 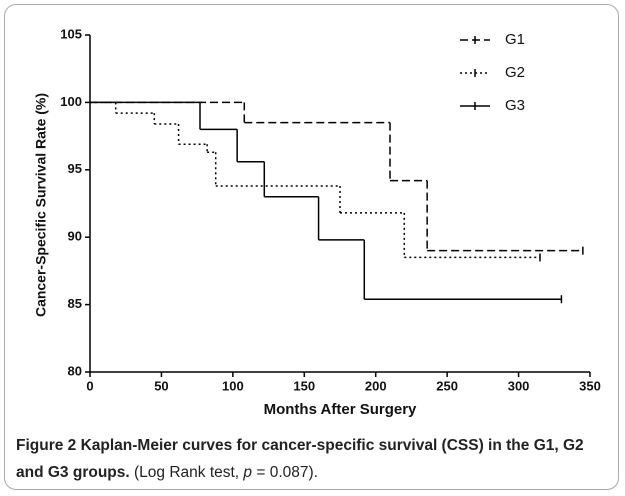 I want to click on x-tick-label: 300, so click(x=519, y=385).